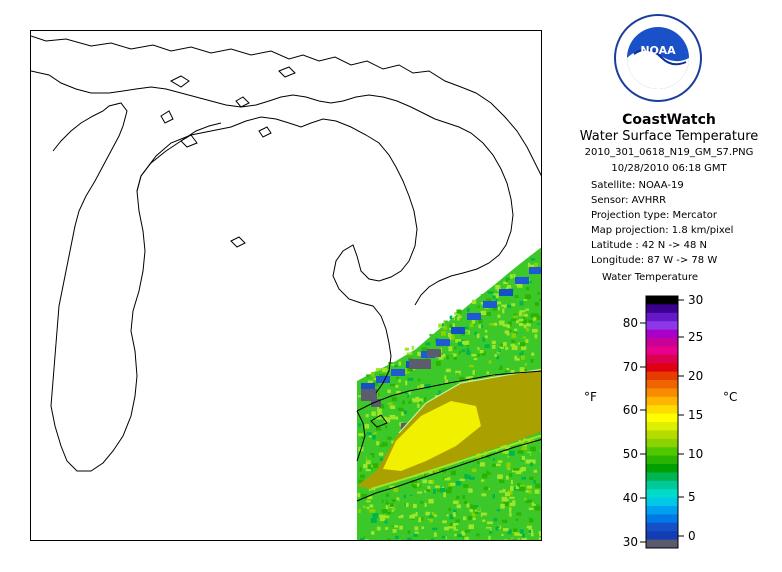 The height and width of the screenshot is (572, 782). I want to click on fahrenheit-unit: °F, so click(590, 397).